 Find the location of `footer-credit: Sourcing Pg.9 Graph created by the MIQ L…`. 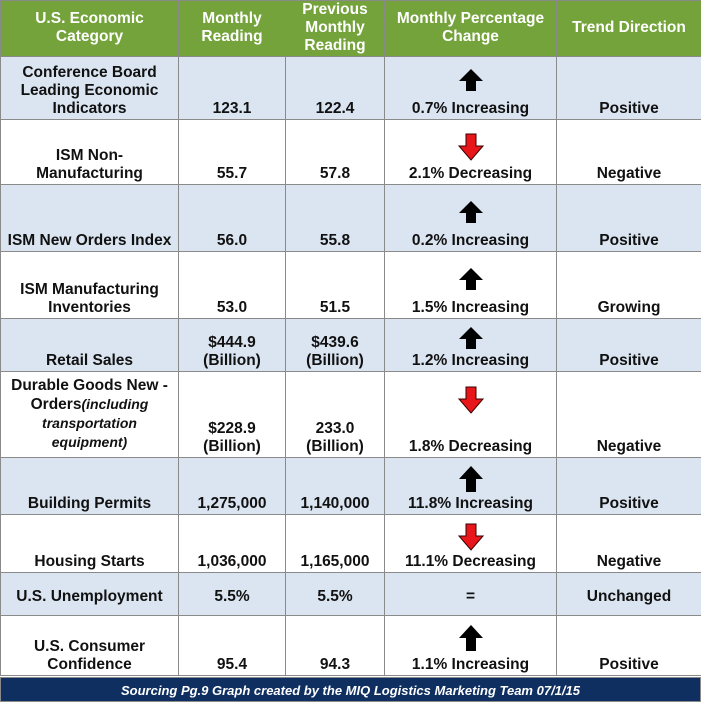

footer-credit: Sourcing Pg.9 Graph created by the MIQ L… is located at coordinates (350, 689).